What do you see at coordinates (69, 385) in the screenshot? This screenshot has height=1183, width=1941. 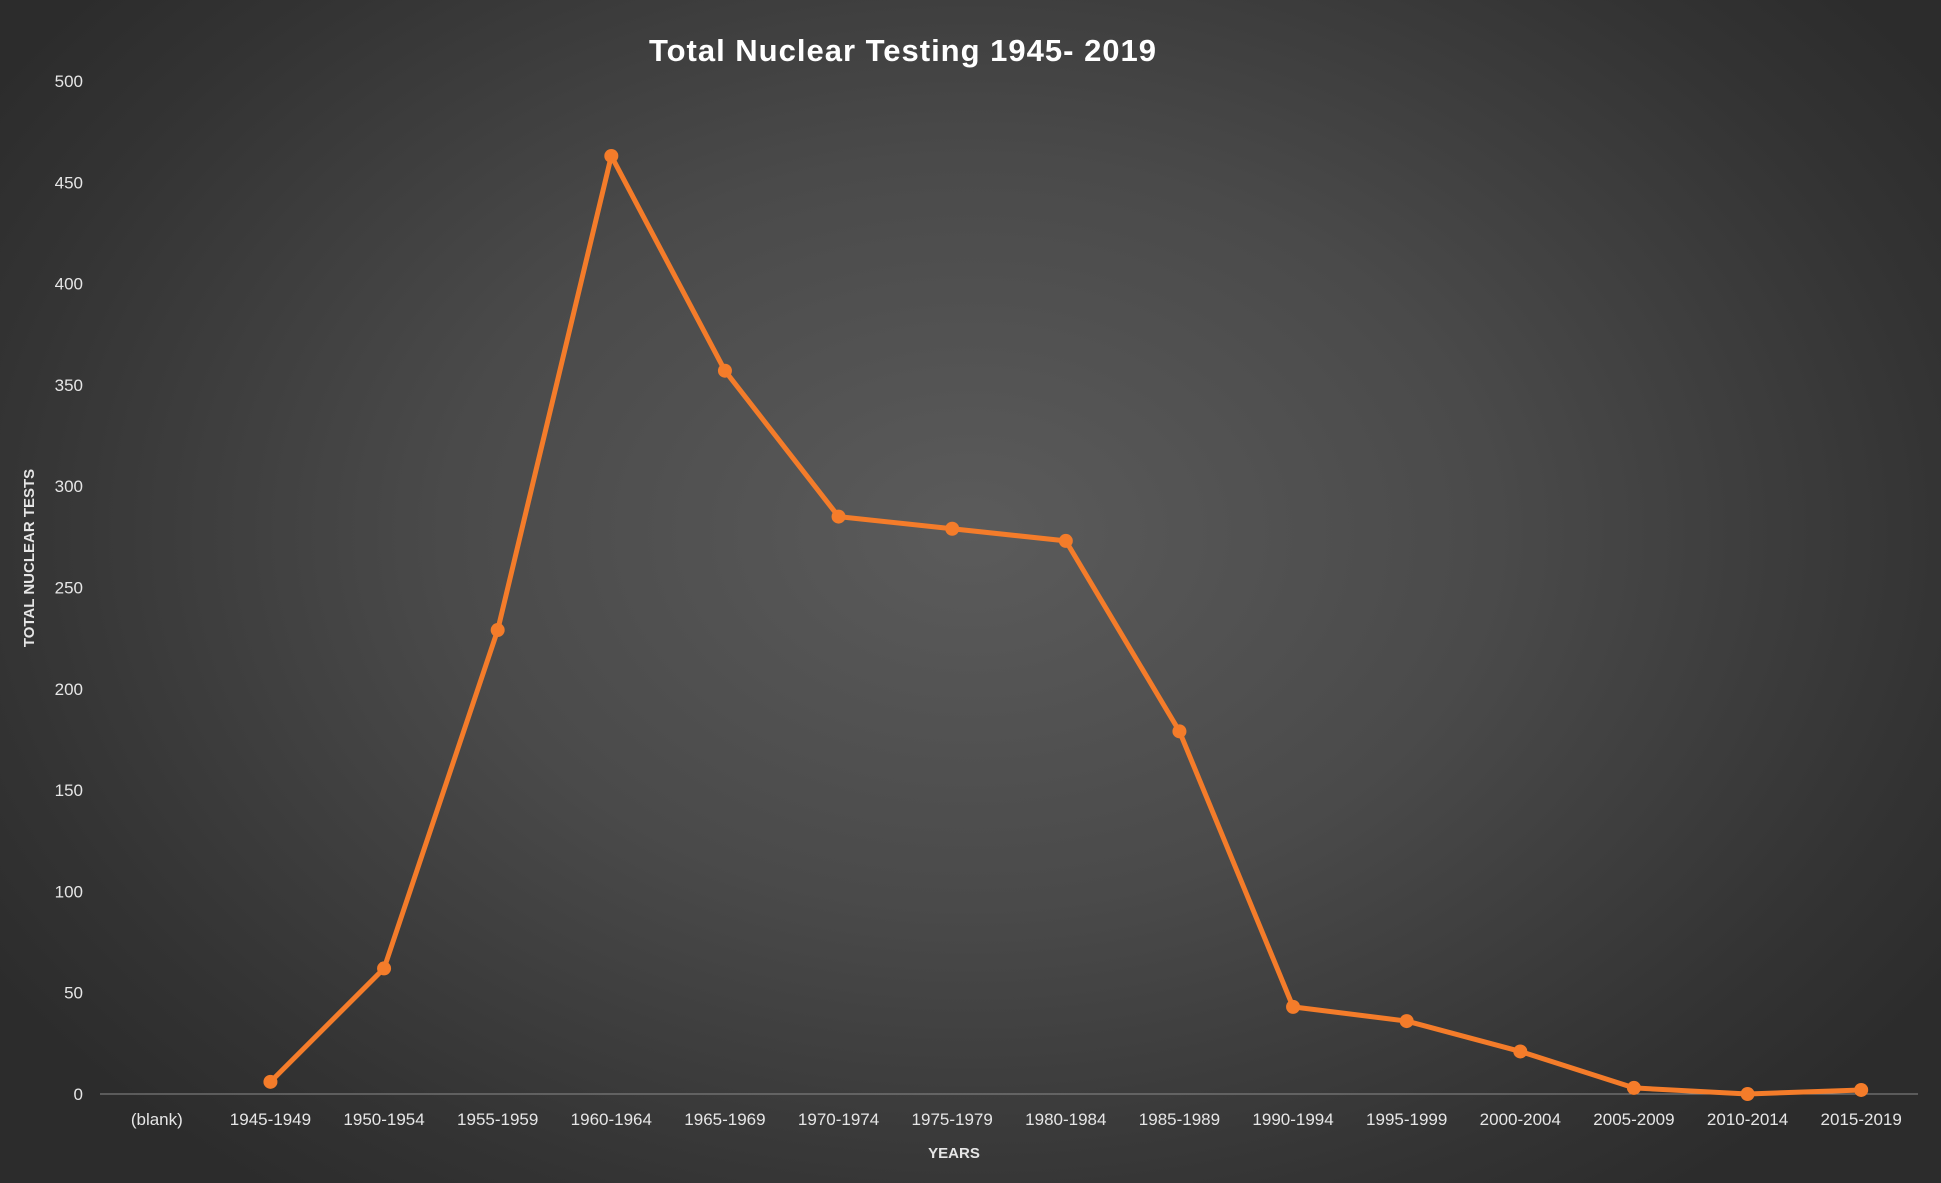 I see `y-tick-label: 350` at bounding box center [69, 385].